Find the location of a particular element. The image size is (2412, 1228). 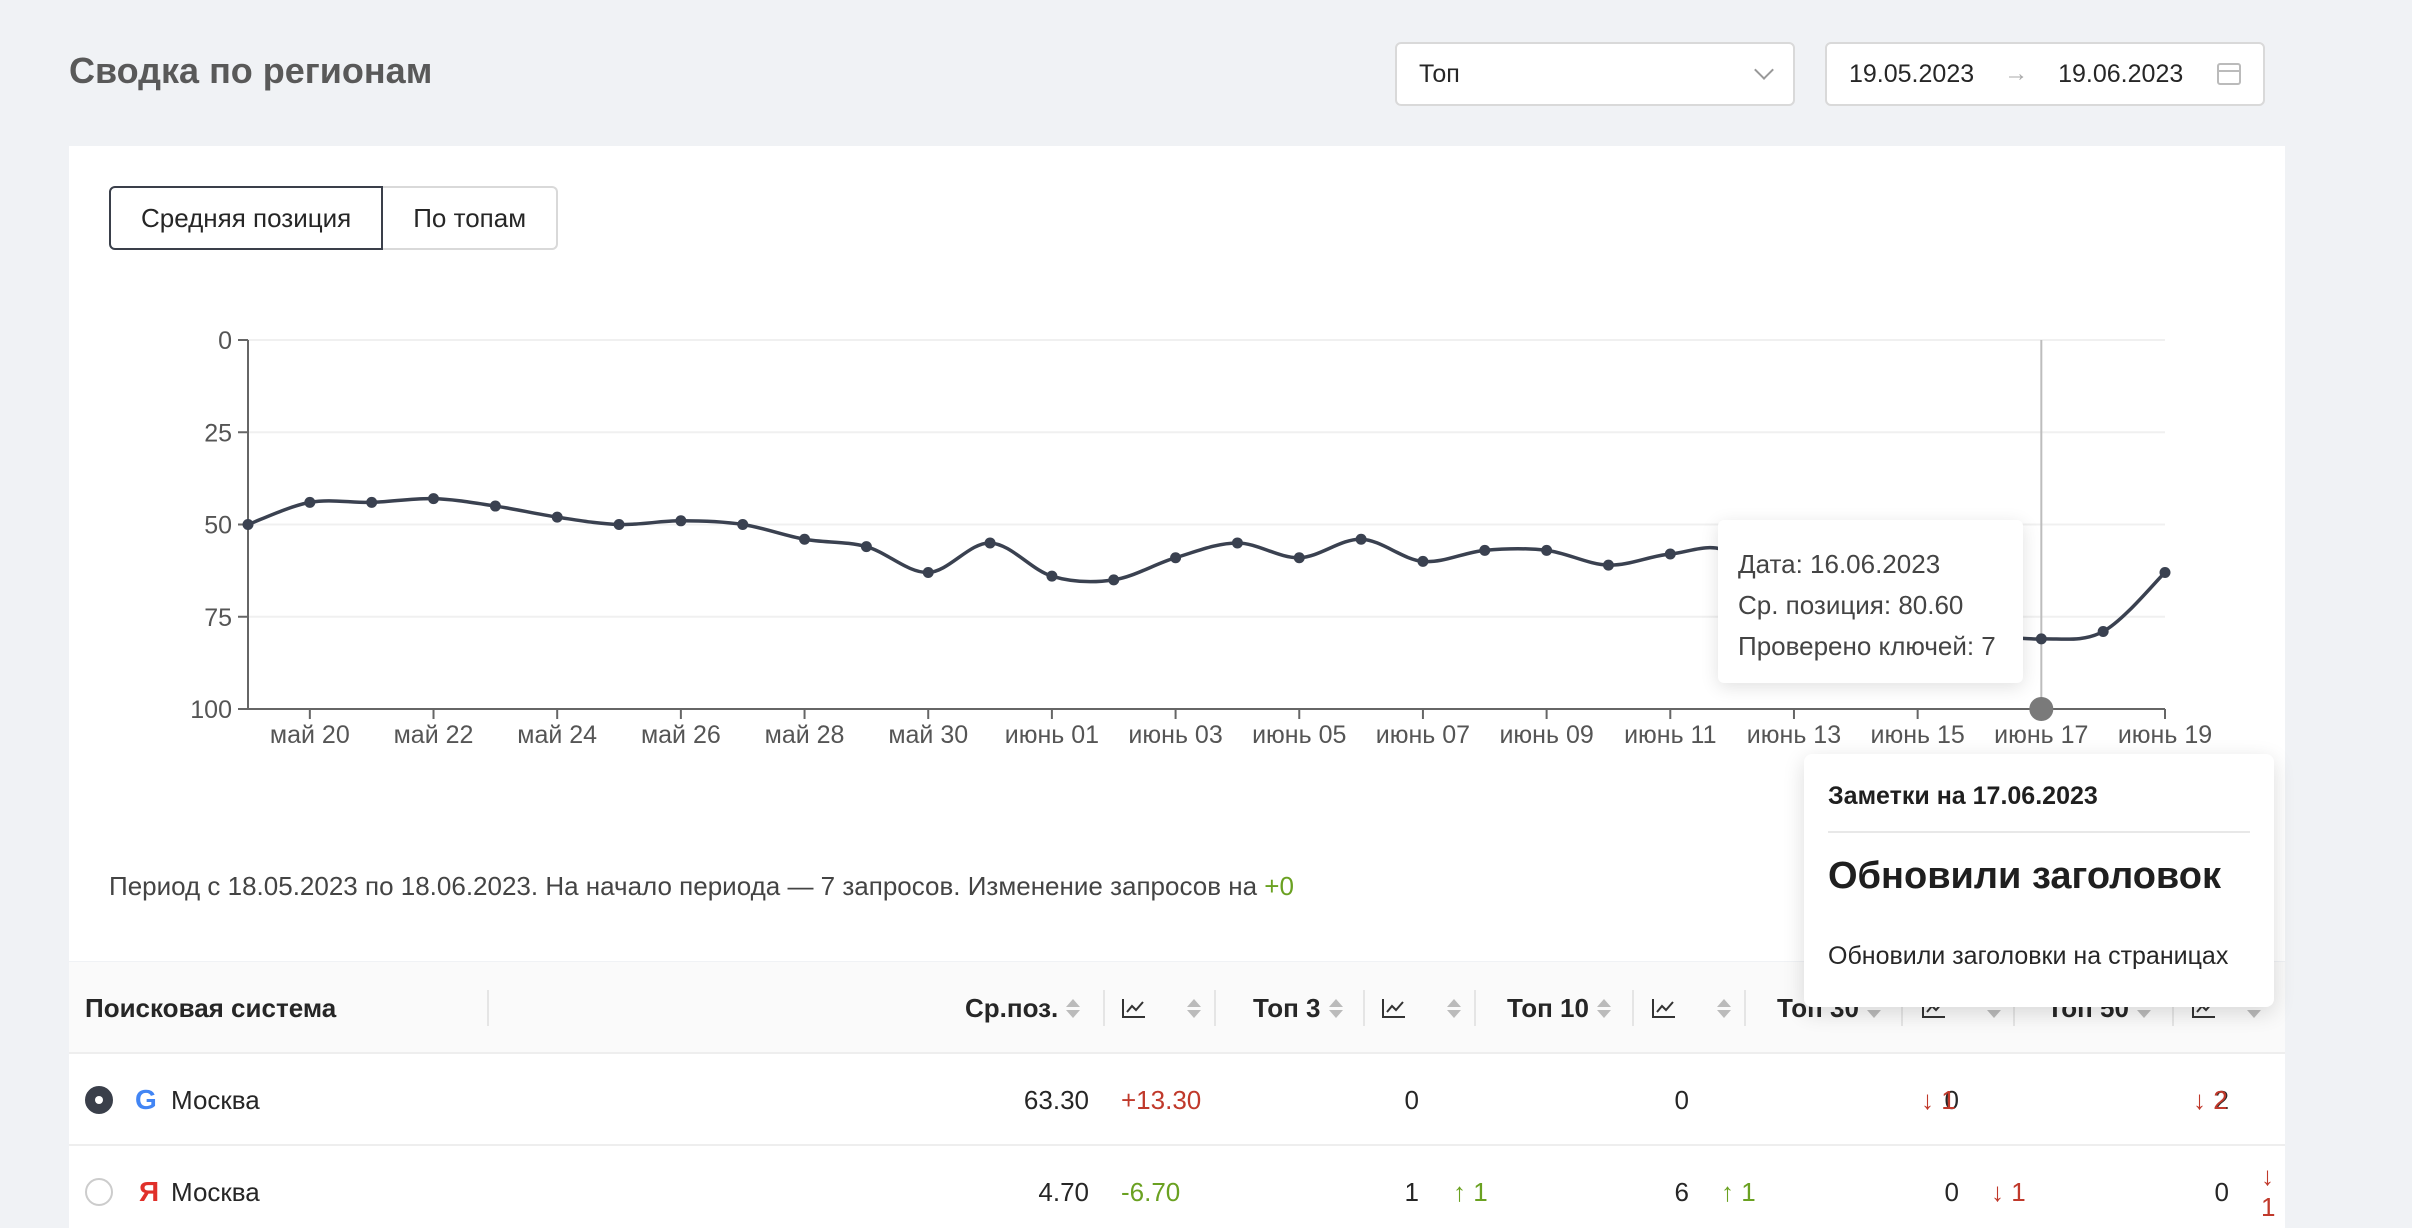

radio-unselected is located at coordinates (99, 1192).